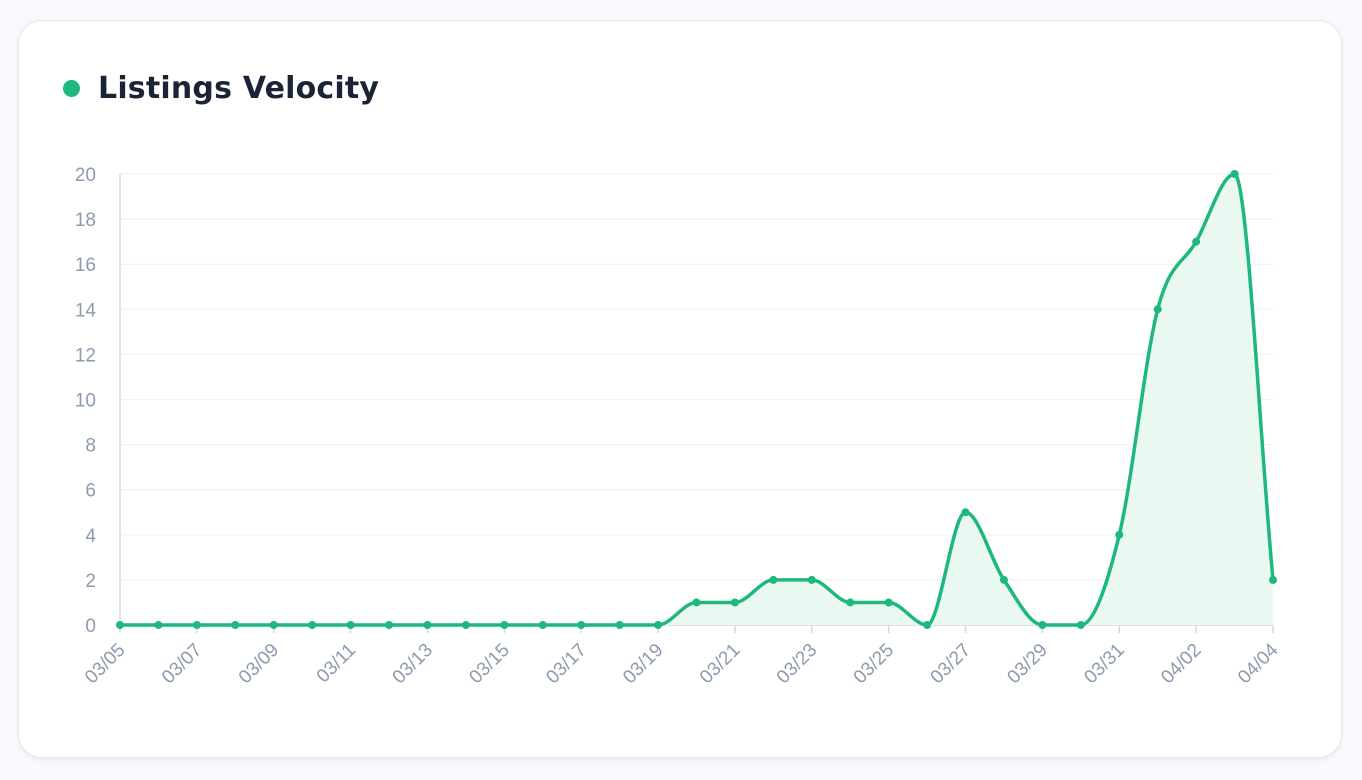 This screenshot has width=1362, height=780. What do you see at coordinates (720, 664) in the screenshot?
I see `x-tick-label: 03/21` at bounding box center [720, 664].